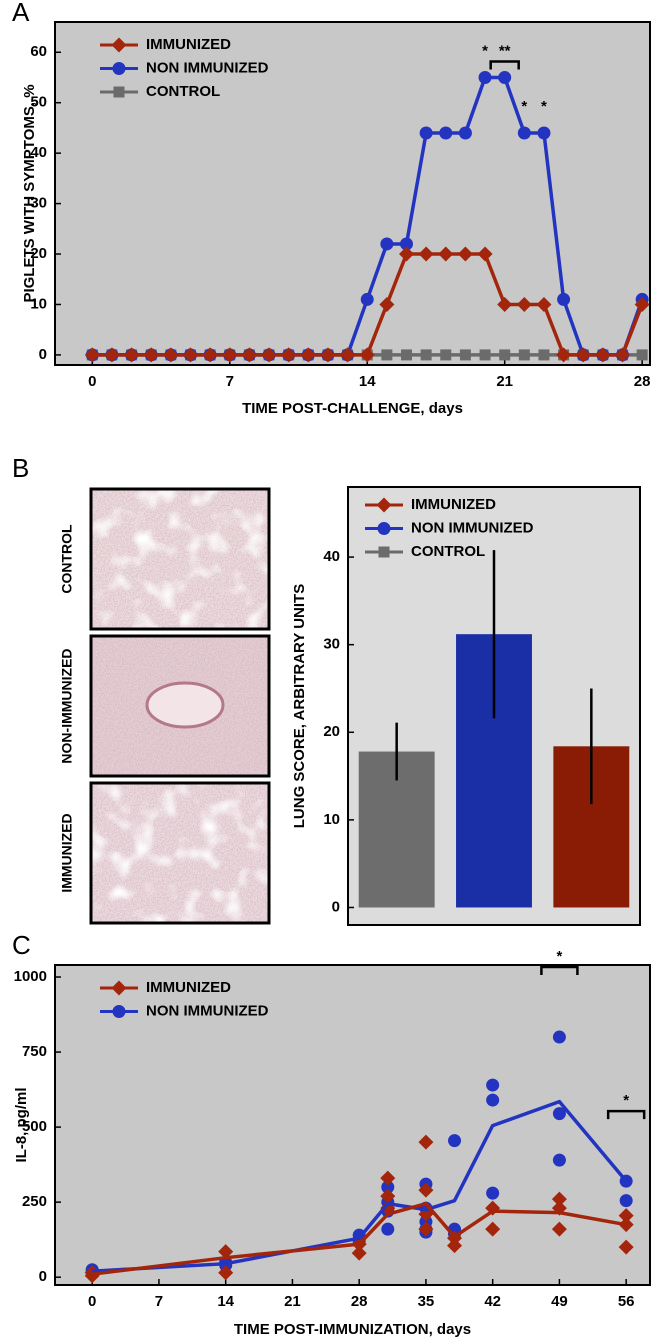  What do you see at coordinates (185, 705) in the screenshot?
I see `bronchiole` at bounding box center [185, 705].